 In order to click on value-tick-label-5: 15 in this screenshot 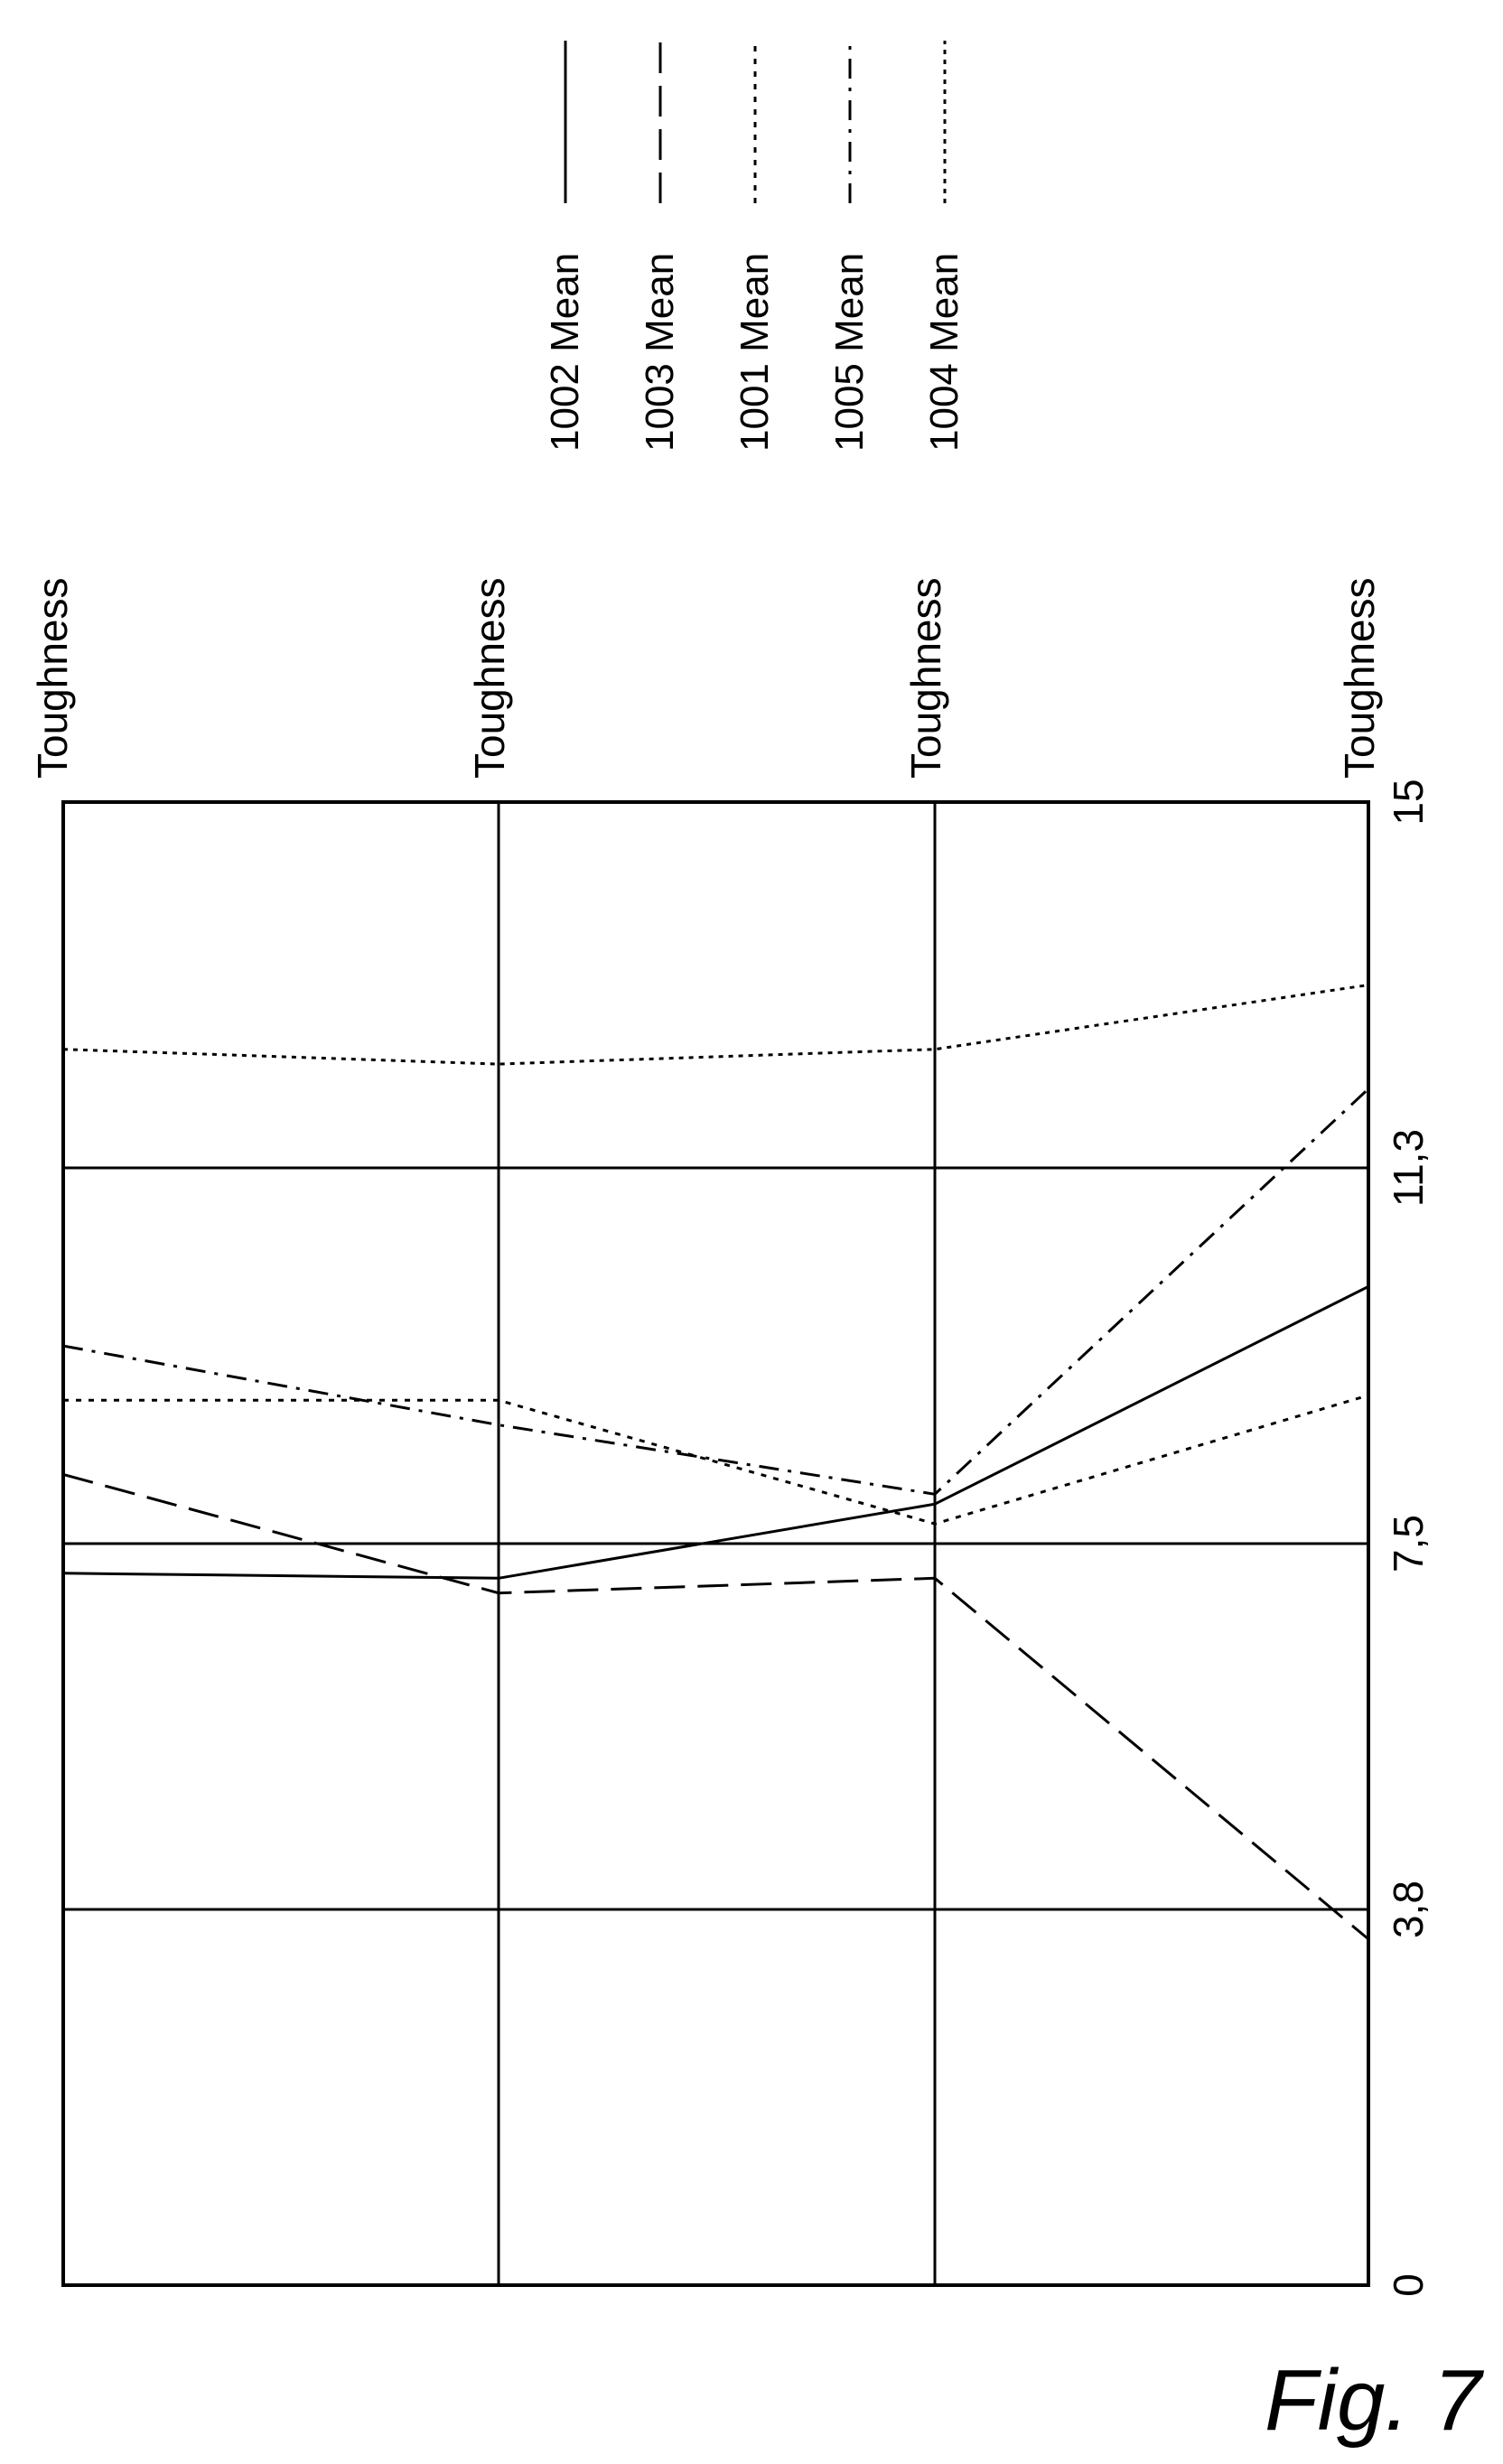, I will do `click(1408, 802)`.